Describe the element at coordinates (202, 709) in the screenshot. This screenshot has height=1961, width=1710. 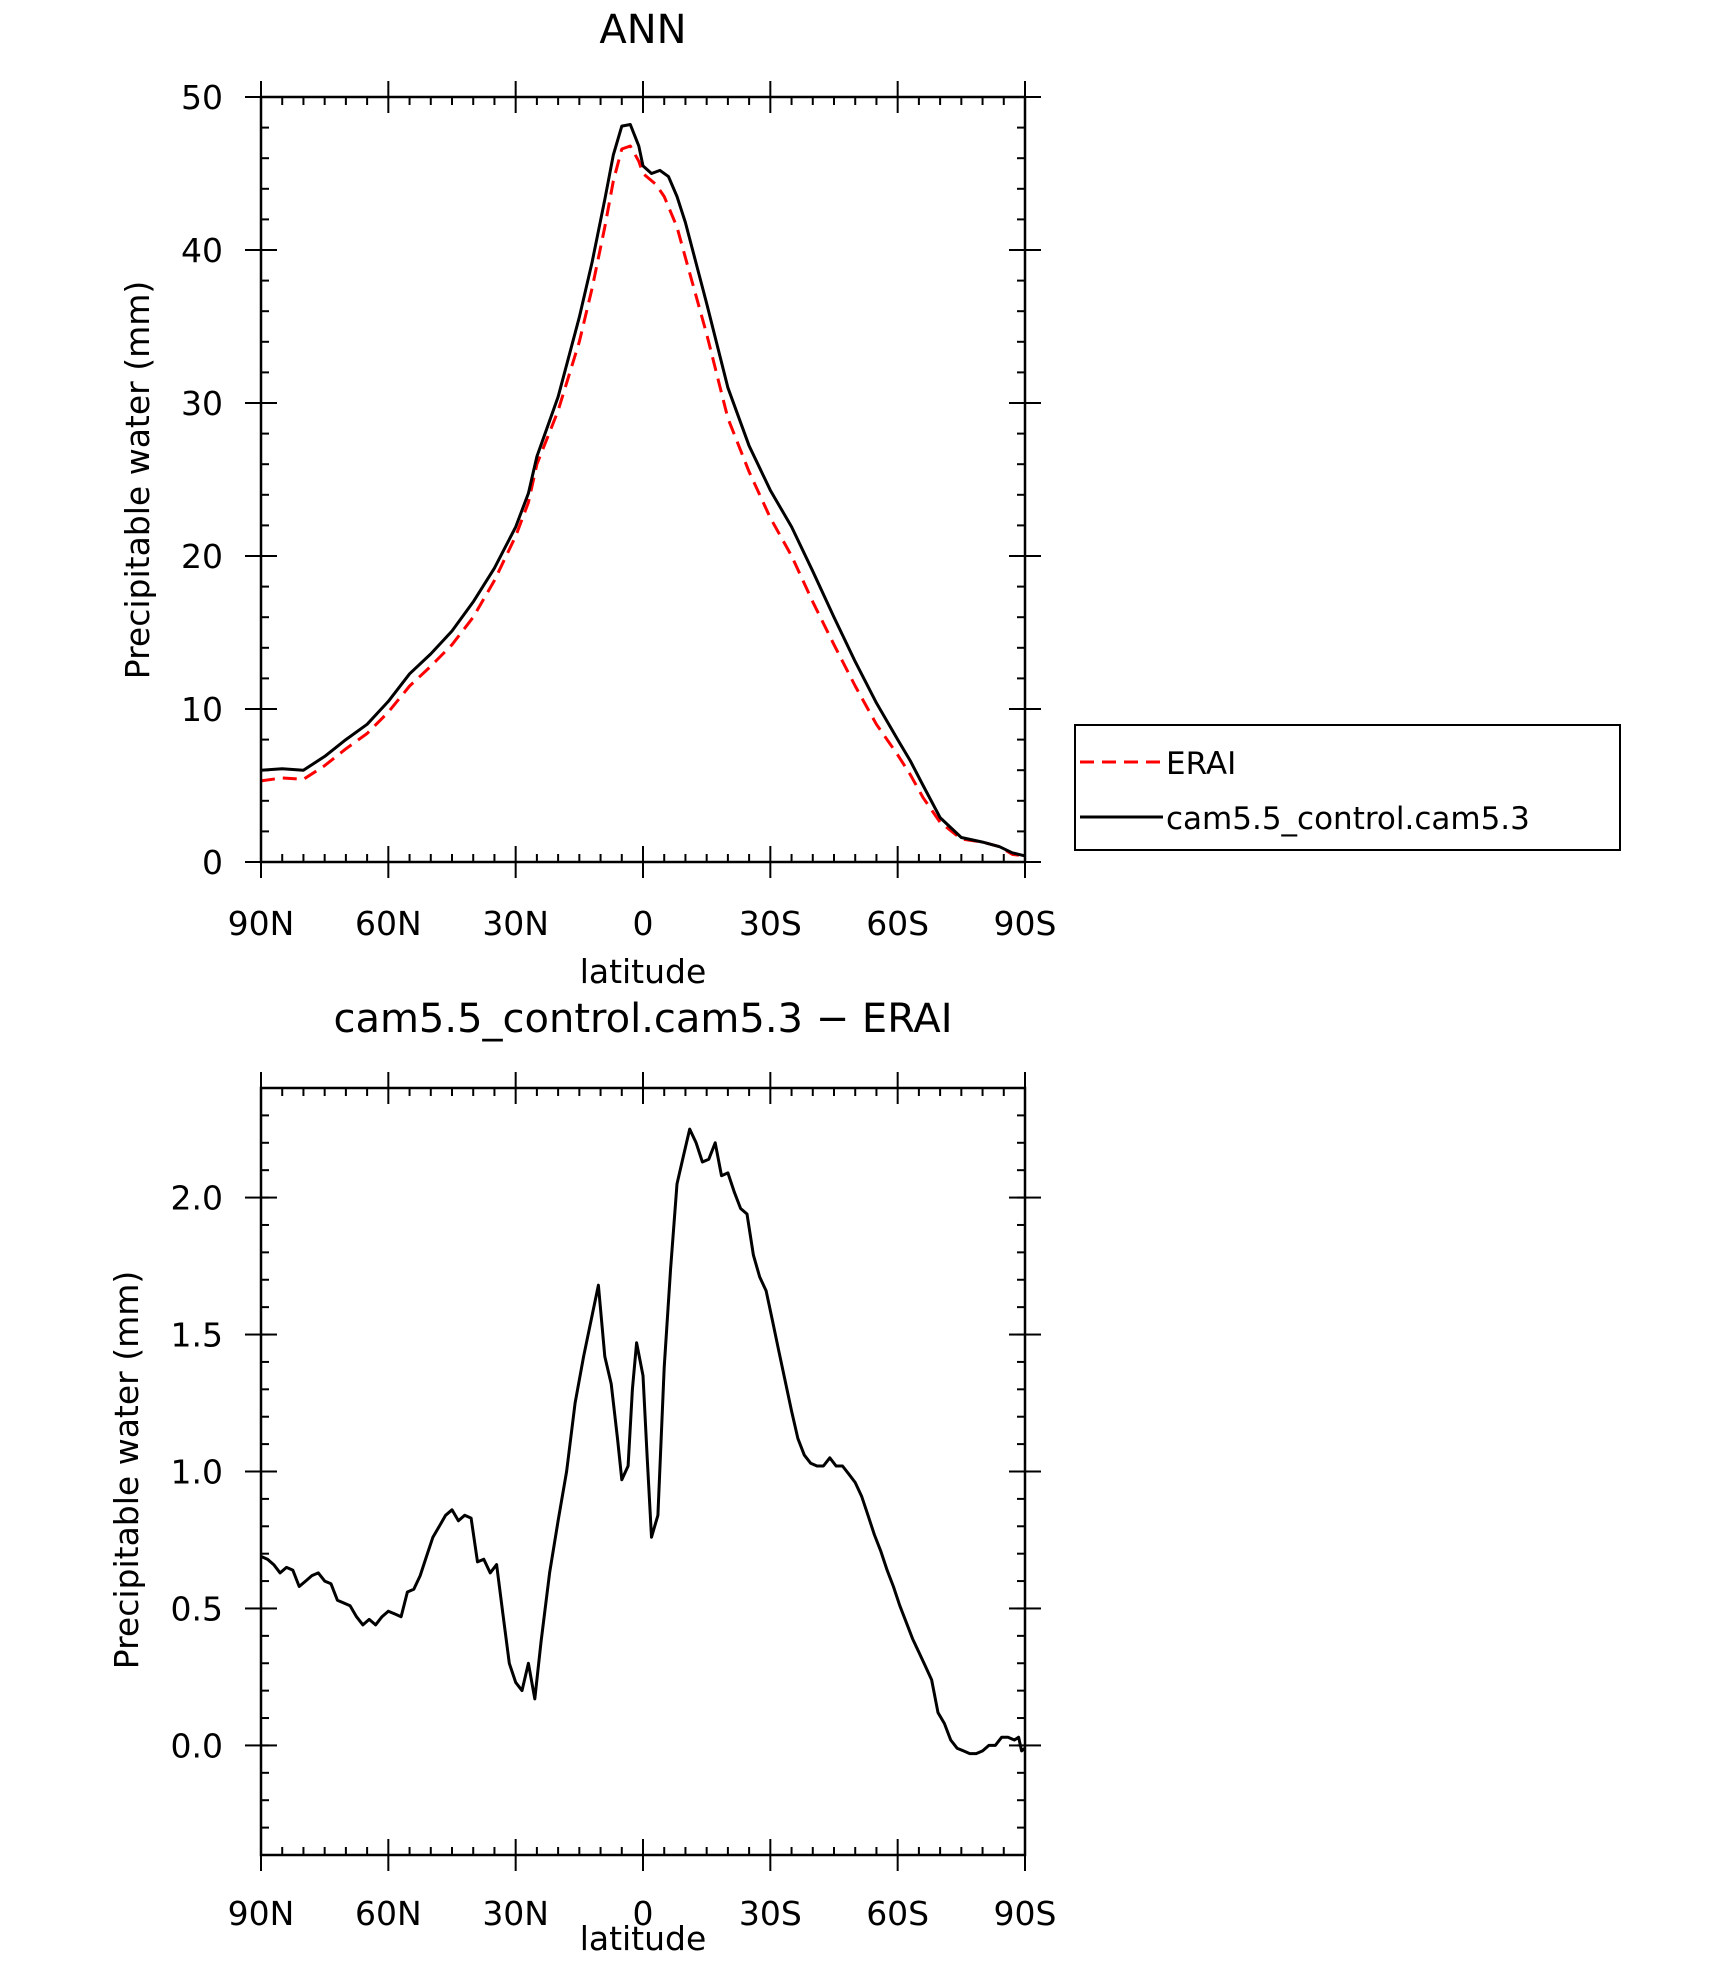
I see `y-tick-label: 10` at that location.